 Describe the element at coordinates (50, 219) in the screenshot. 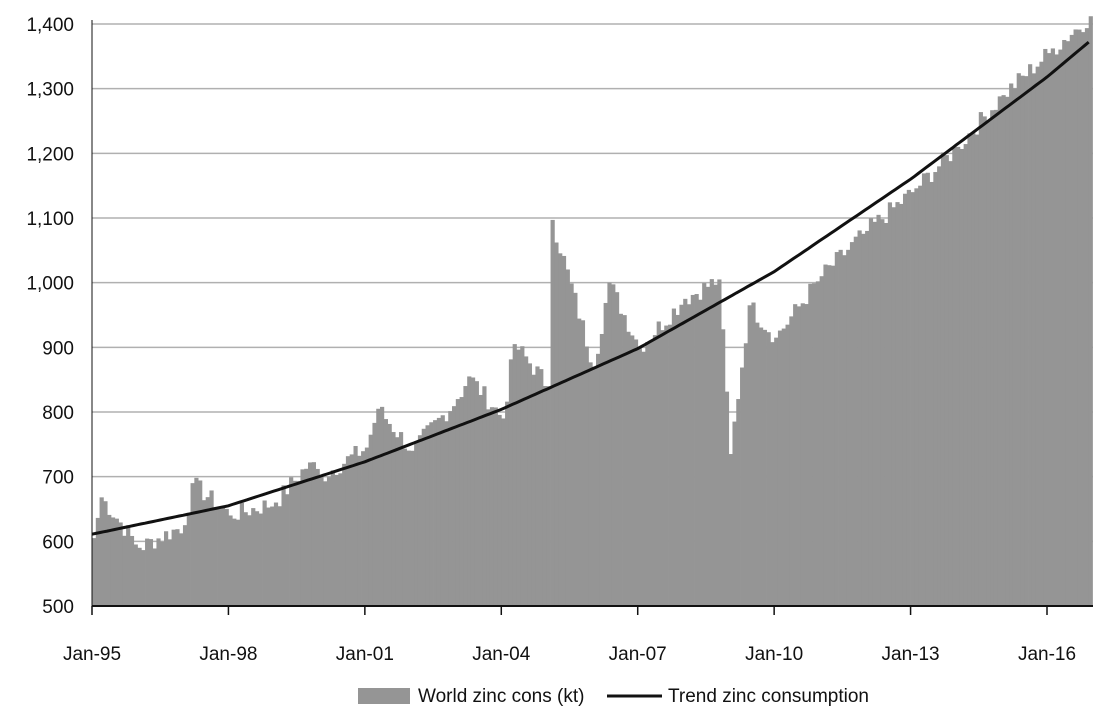

I see `y-tick-label: 1,100` at that location.